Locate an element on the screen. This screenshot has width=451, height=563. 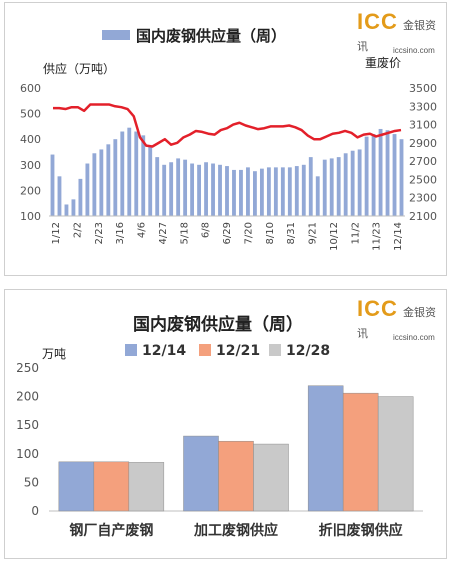
x-tick-label: 8/10 is located at coordinates (270, 233).